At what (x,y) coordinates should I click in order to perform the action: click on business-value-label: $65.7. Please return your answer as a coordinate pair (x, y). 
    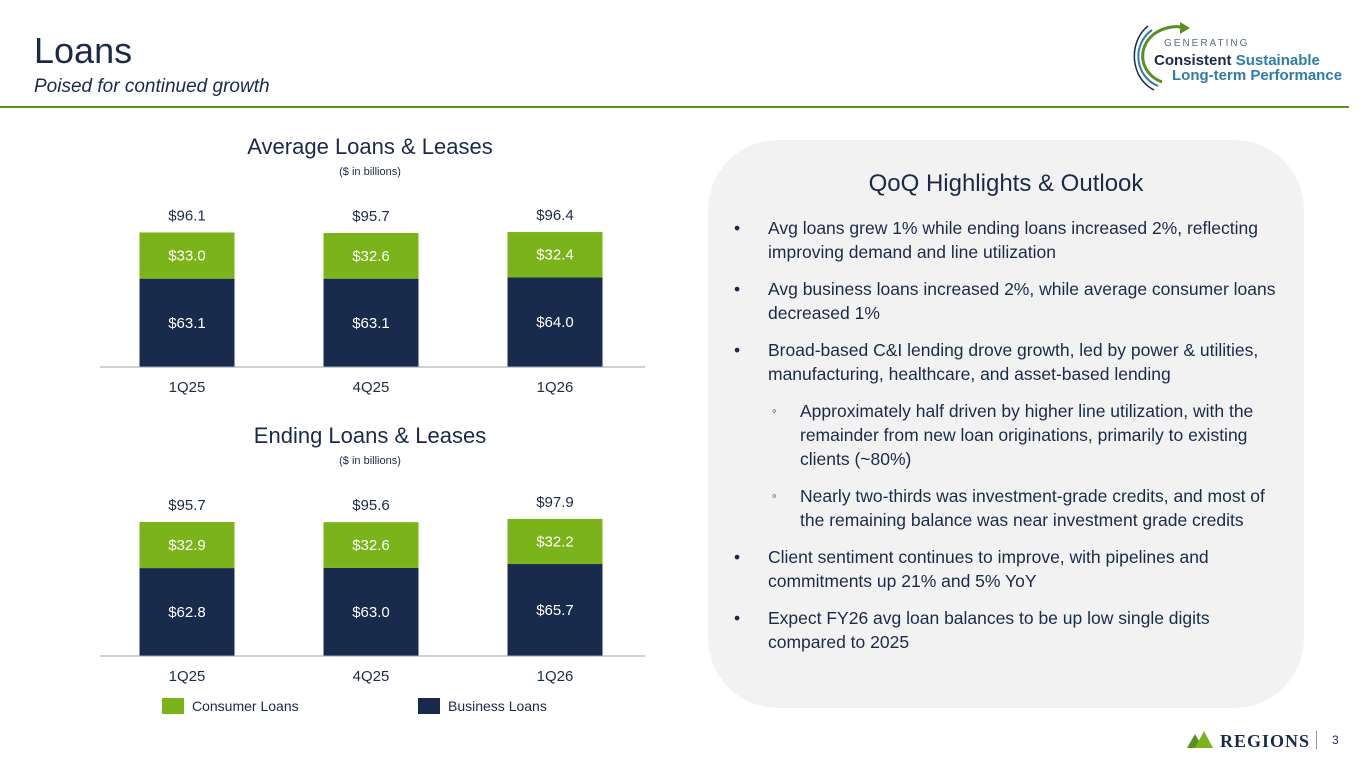
    Looking at the image, I should click on (555, 610).